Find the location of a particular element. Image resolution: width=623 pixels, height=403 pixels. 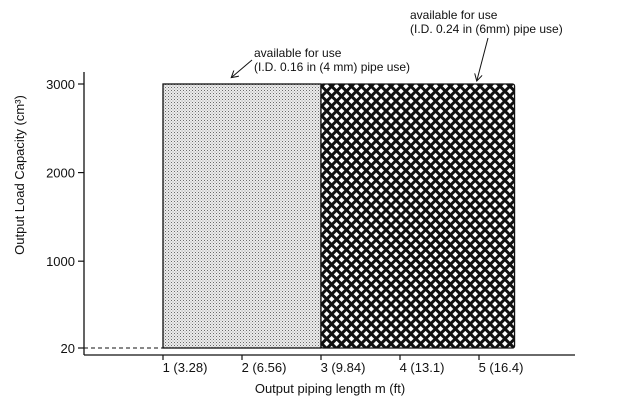

x-tick-label: 1 (3.28) is located at coordinates (185, 367).